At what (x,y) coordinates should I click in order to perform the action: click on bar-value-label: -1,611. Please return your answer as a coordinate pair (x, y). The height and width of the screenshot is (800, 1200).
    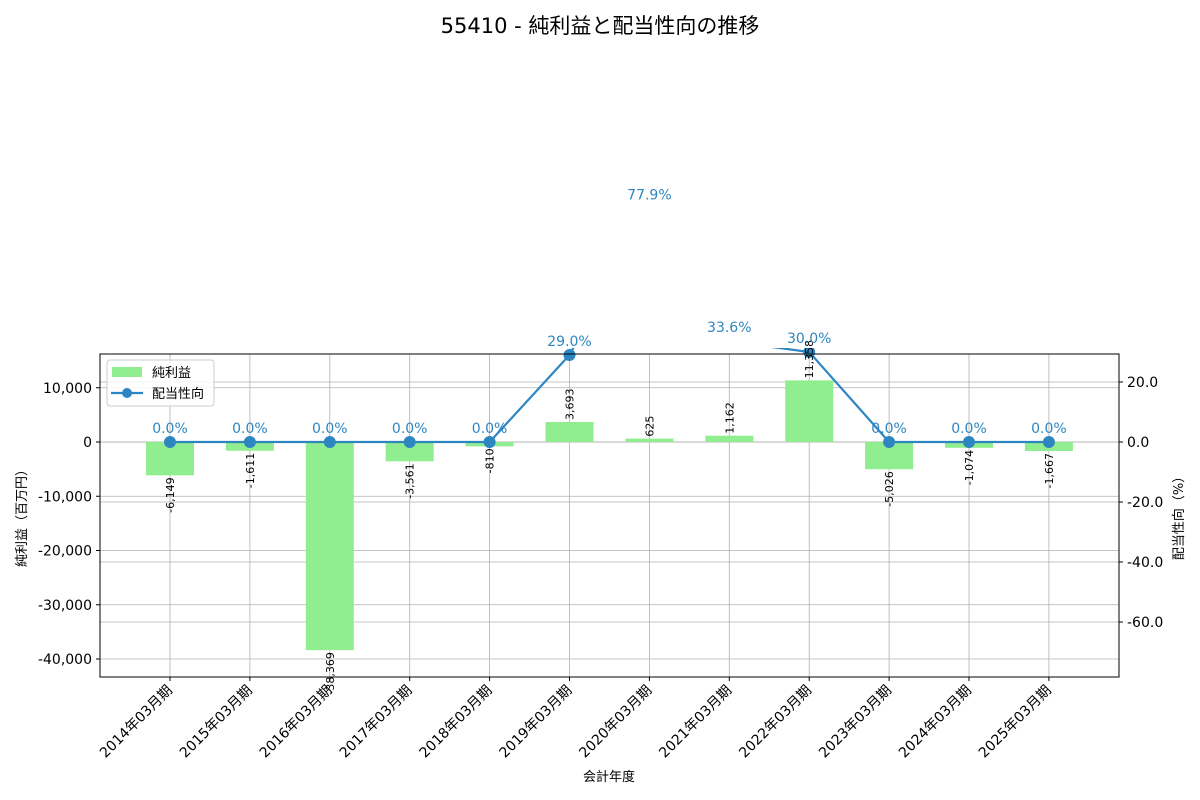
    Looking at the image, I should click on (250, 470).